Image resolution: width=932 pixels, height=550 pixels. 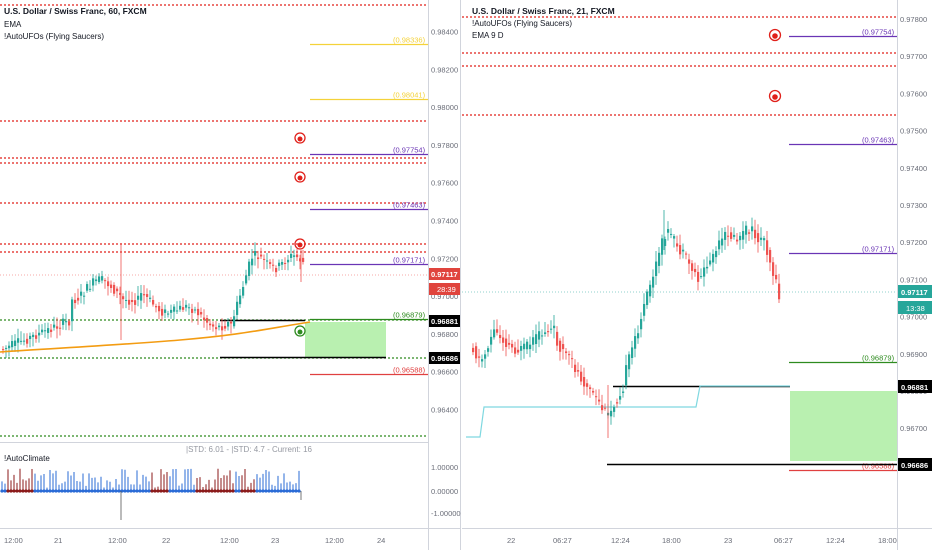 What do you see at coordinates (444, 358) in the screenshot?
I see `left-black-level-badge` at bounding box center [444, 358].